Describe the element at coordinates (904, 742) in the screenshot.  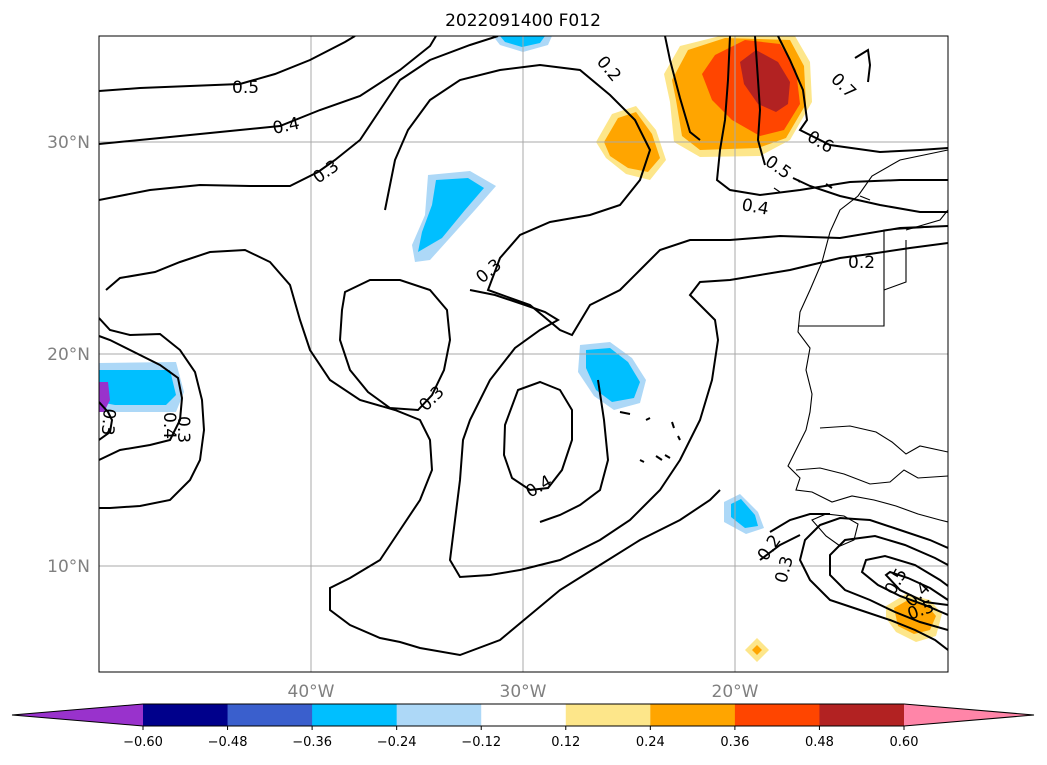
I see `colorbar-tick-label: 0.60` at that location.